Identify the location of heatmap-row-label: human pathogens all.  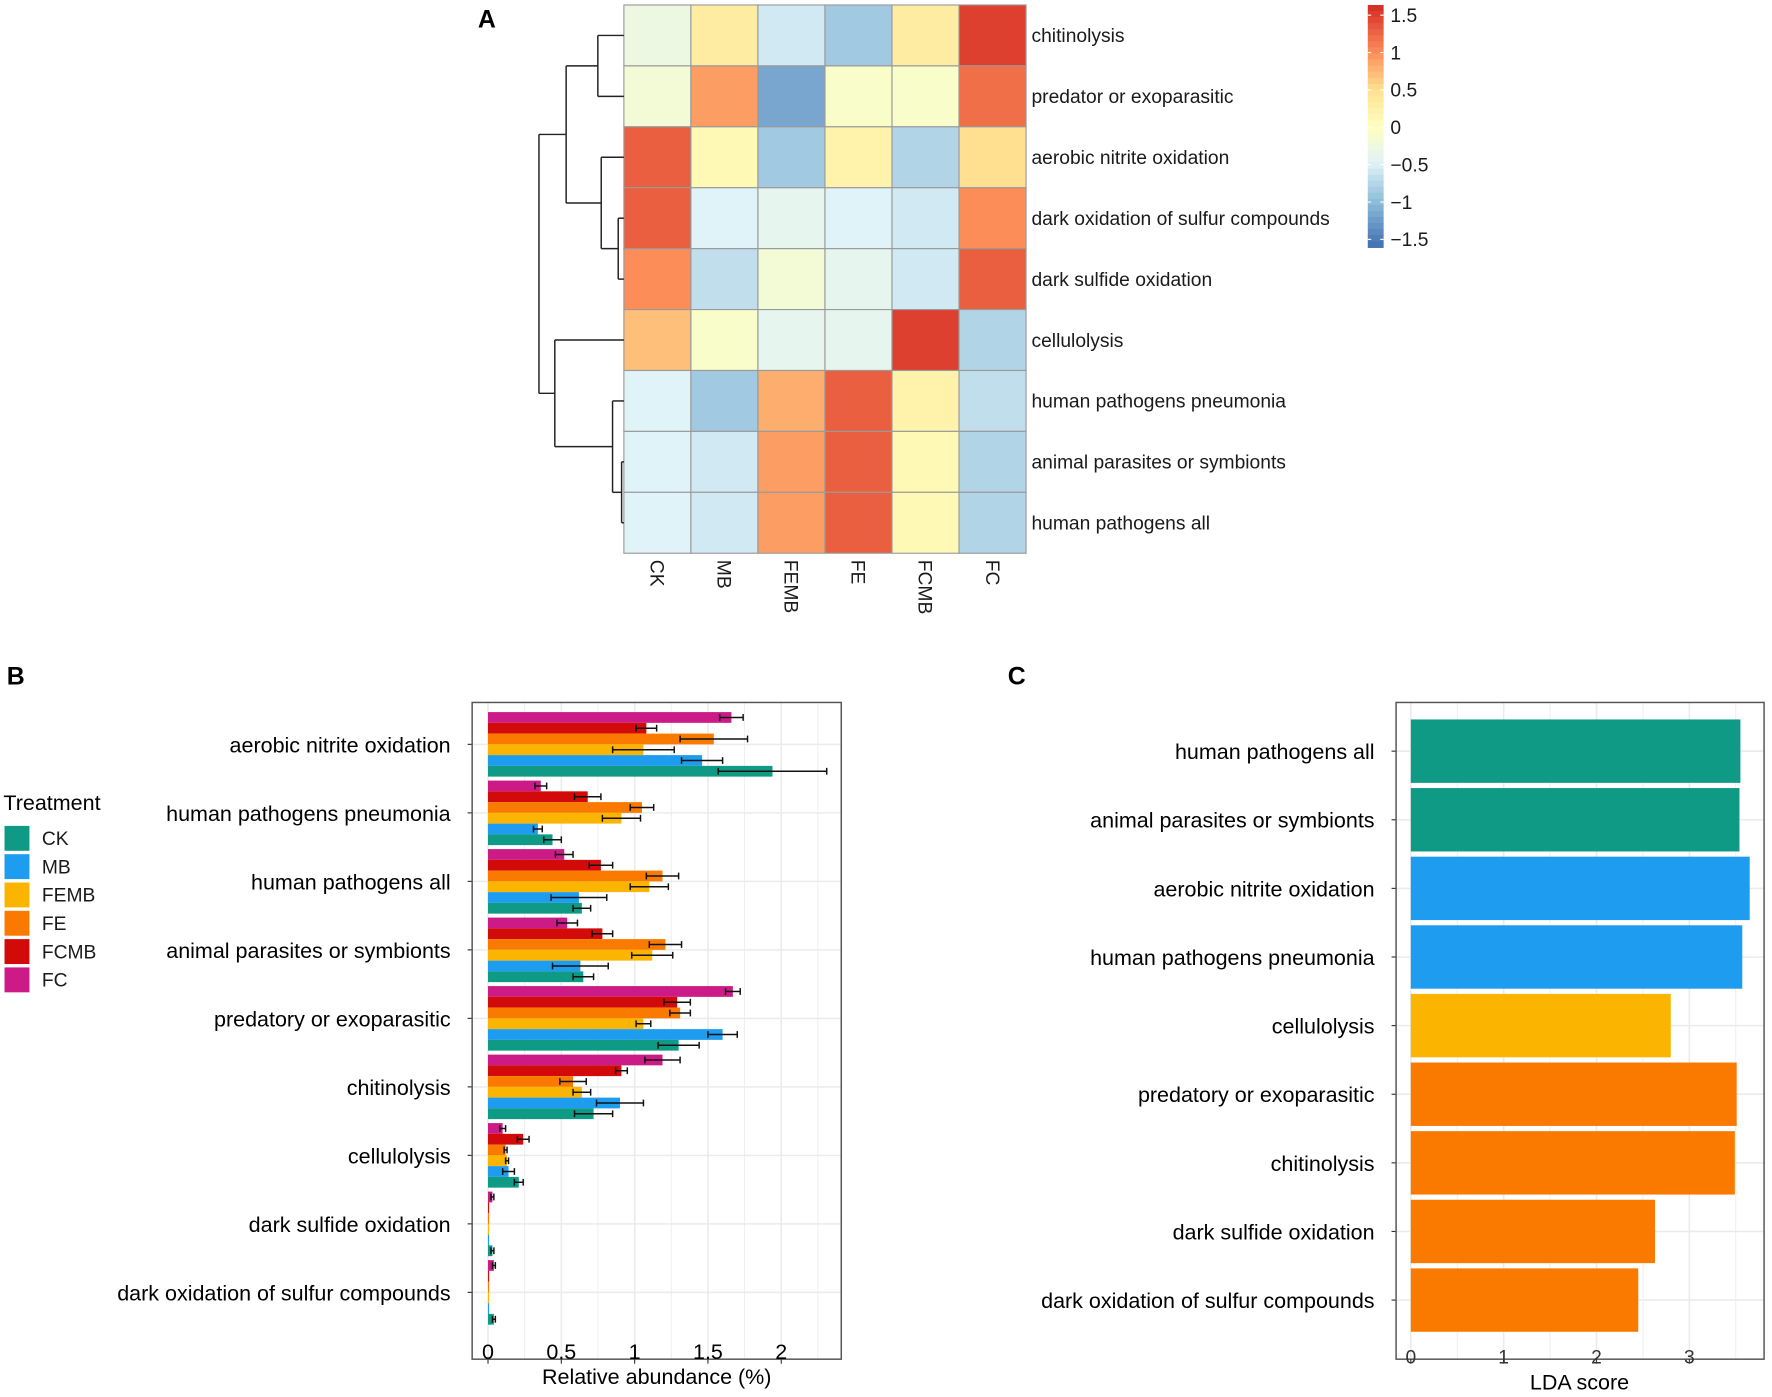
(1120, 524).